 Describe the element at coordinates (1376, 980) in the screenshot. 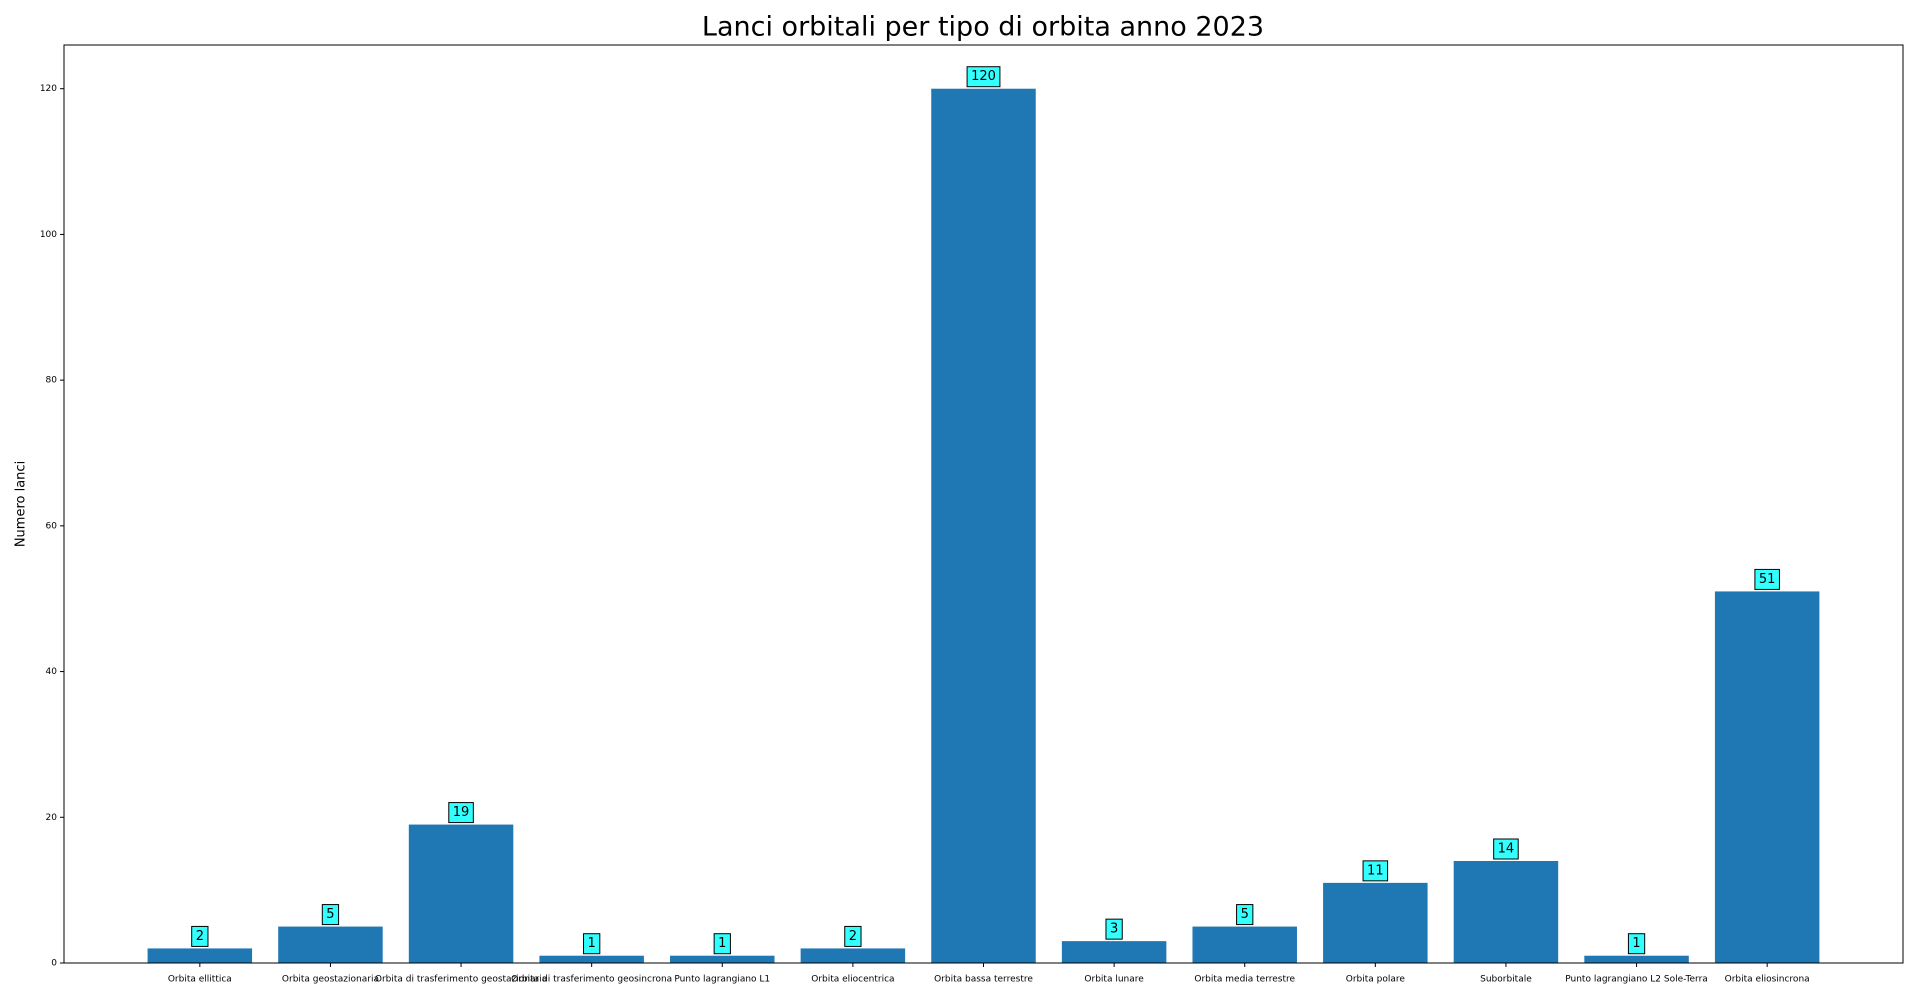

I see `x-tick-label: Orbita polare` at that location.